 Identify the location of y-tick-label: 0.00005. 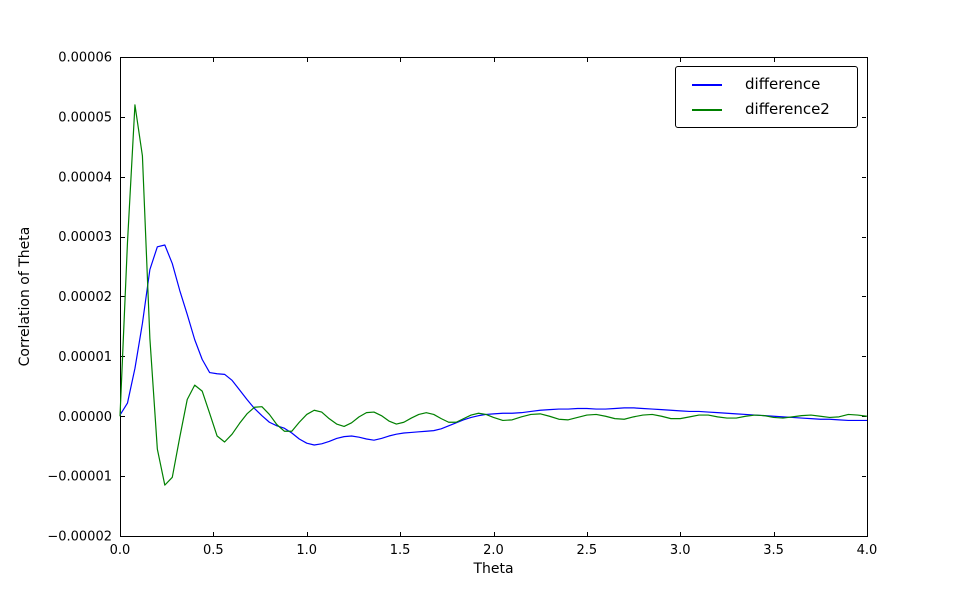
(85, 117).